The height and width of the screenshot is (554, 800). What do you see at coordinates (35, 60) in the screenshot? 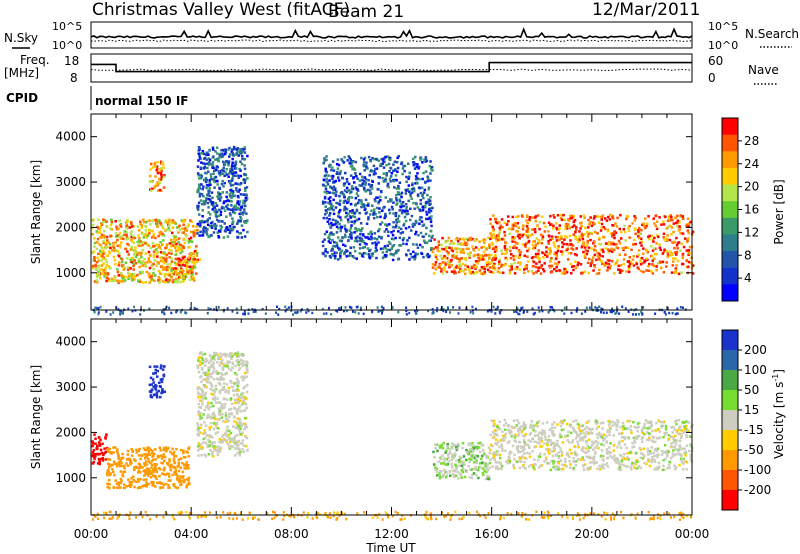
I see `freq-left-label-1: Freq.` at bounding box center [35, 60].